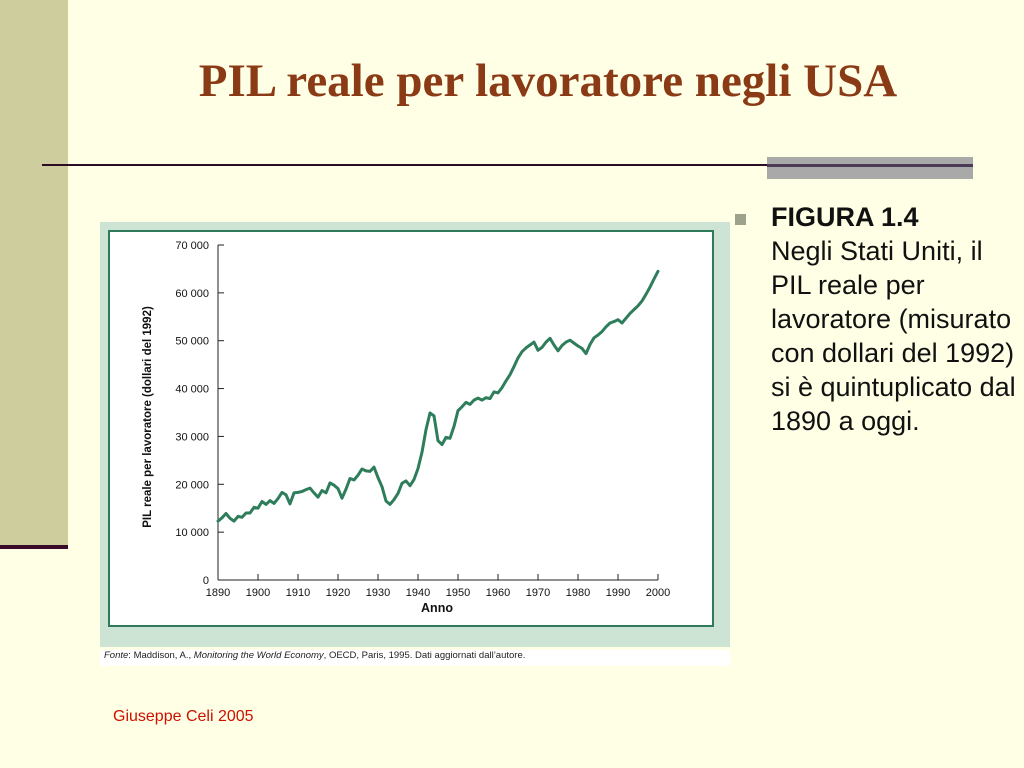  Describe the element at coordinates (298, 593) in the screenshot. I see `x-tick-label: 1910` at that location.